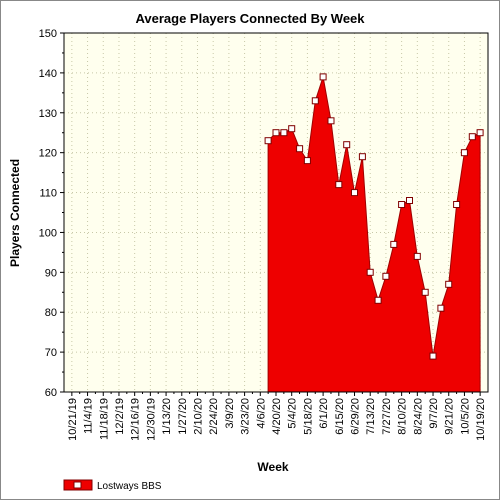  Describe the element at coordinates (450, 416) in the screenshot. I see `x-tick-label: 9/21/20` at that location.